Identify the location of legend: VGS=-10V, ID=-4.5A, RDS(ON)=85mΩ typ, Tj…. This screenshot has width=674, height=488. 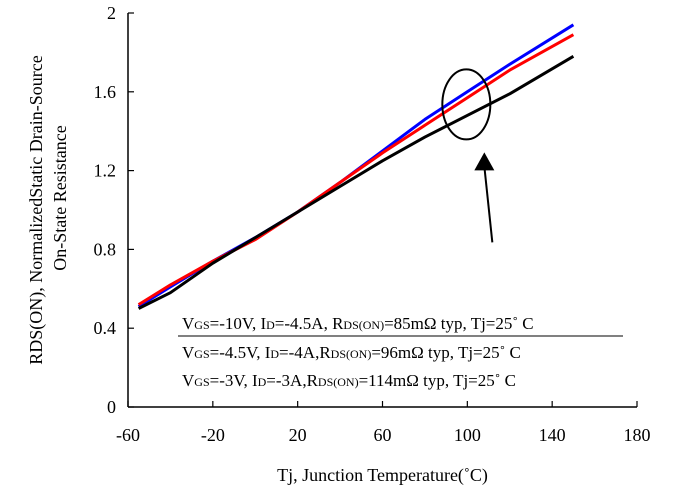
(400, 352).